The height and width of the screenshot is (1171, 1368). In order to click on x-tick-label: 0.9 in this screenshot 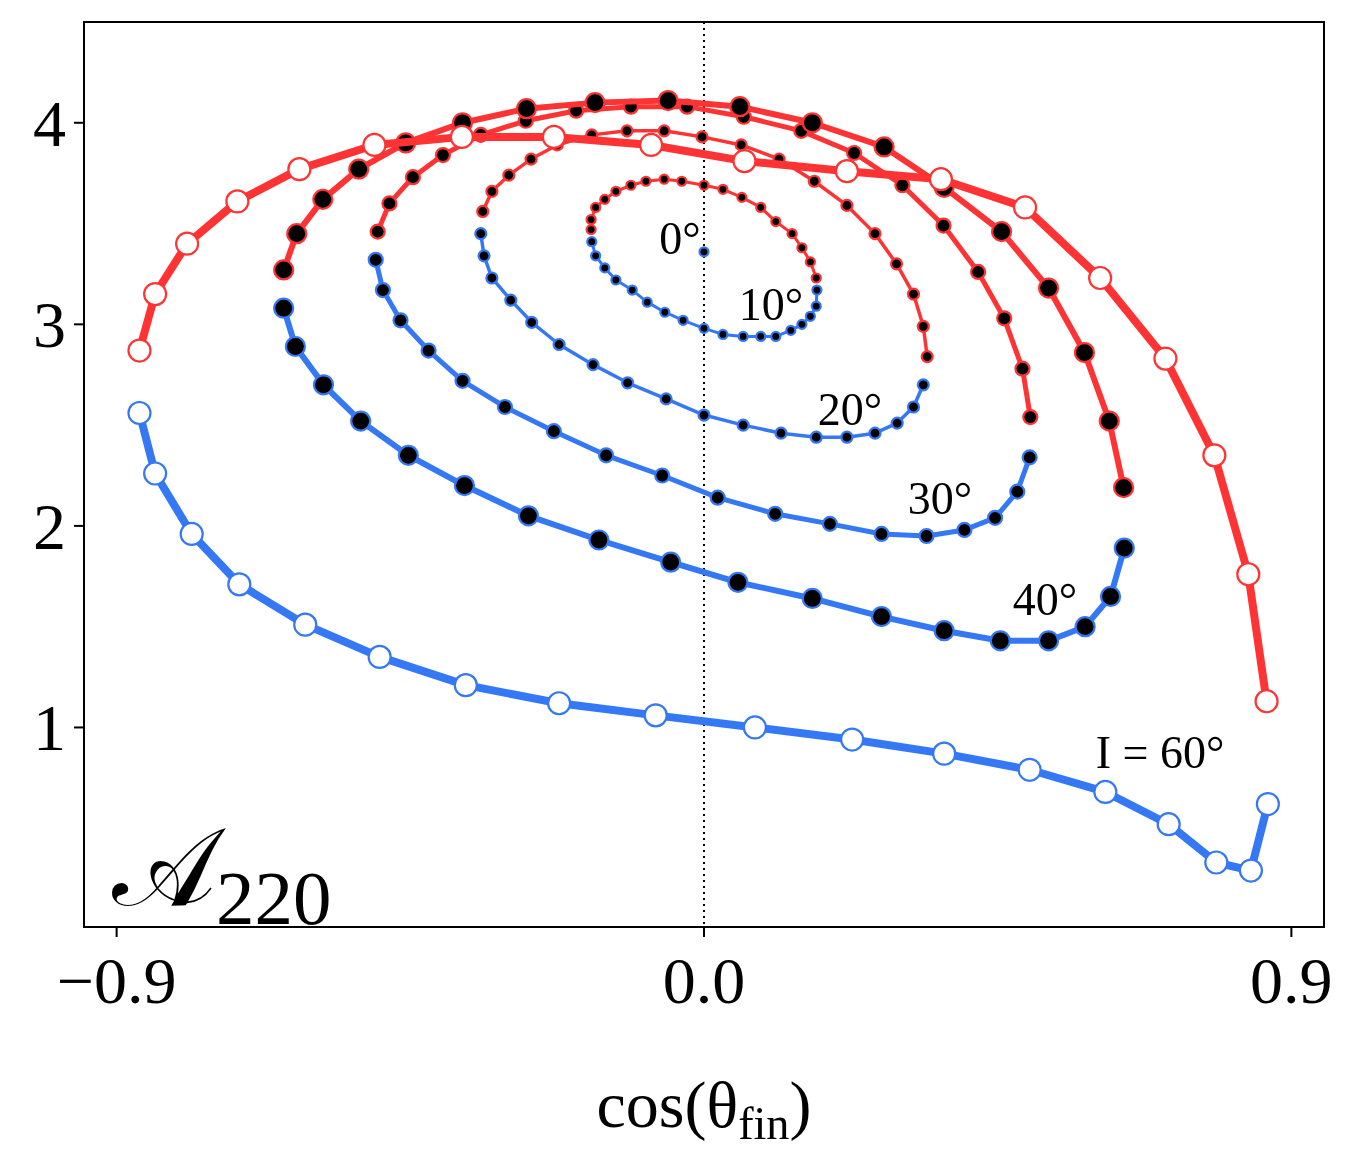, I will do `click(1291, 980)`.